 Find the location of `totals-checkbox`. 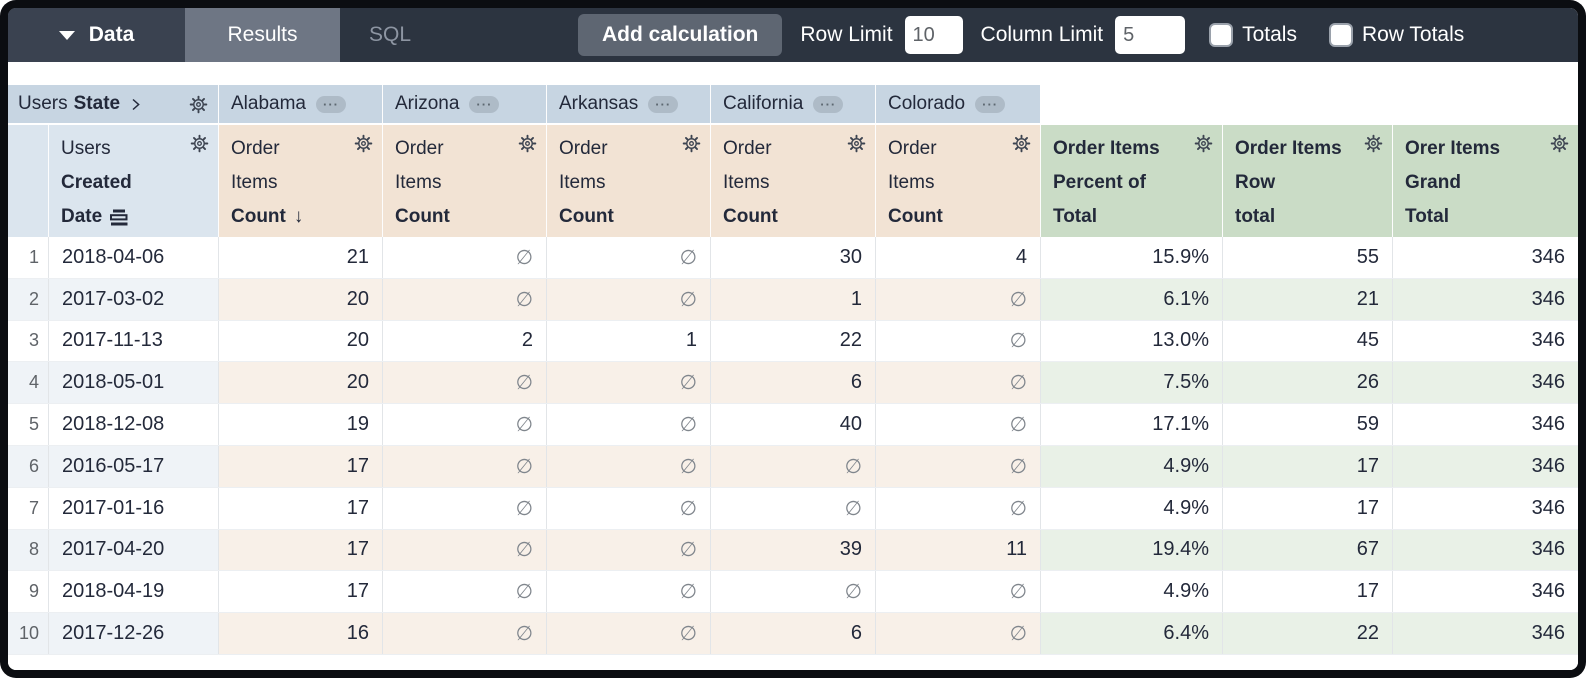

totals-checkbox is located at coordinates (1221, 35).